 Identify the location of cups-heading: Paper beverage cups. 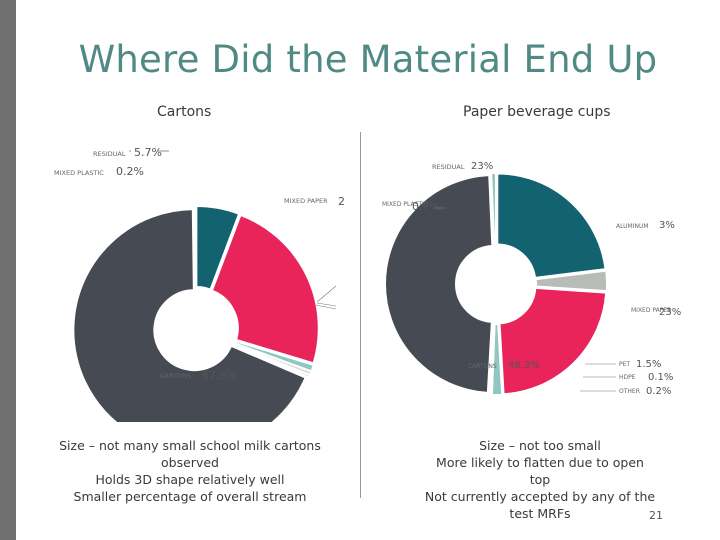
(537, 112).